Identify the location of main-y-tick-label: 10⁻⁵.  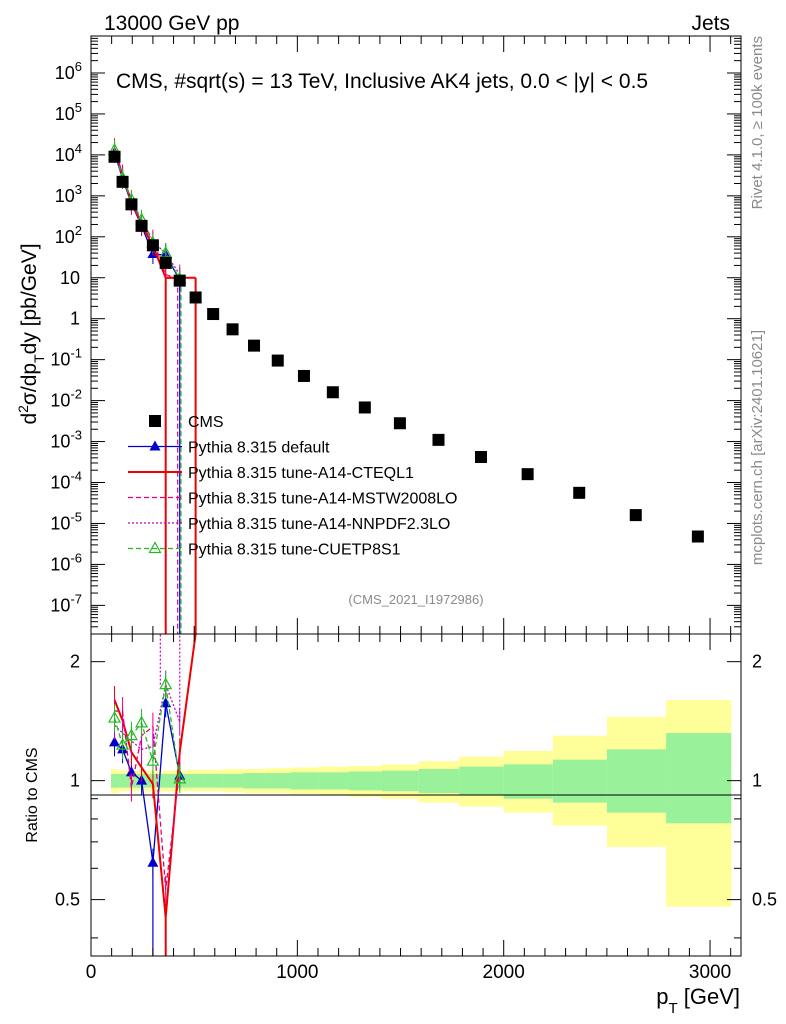
(66, 521).